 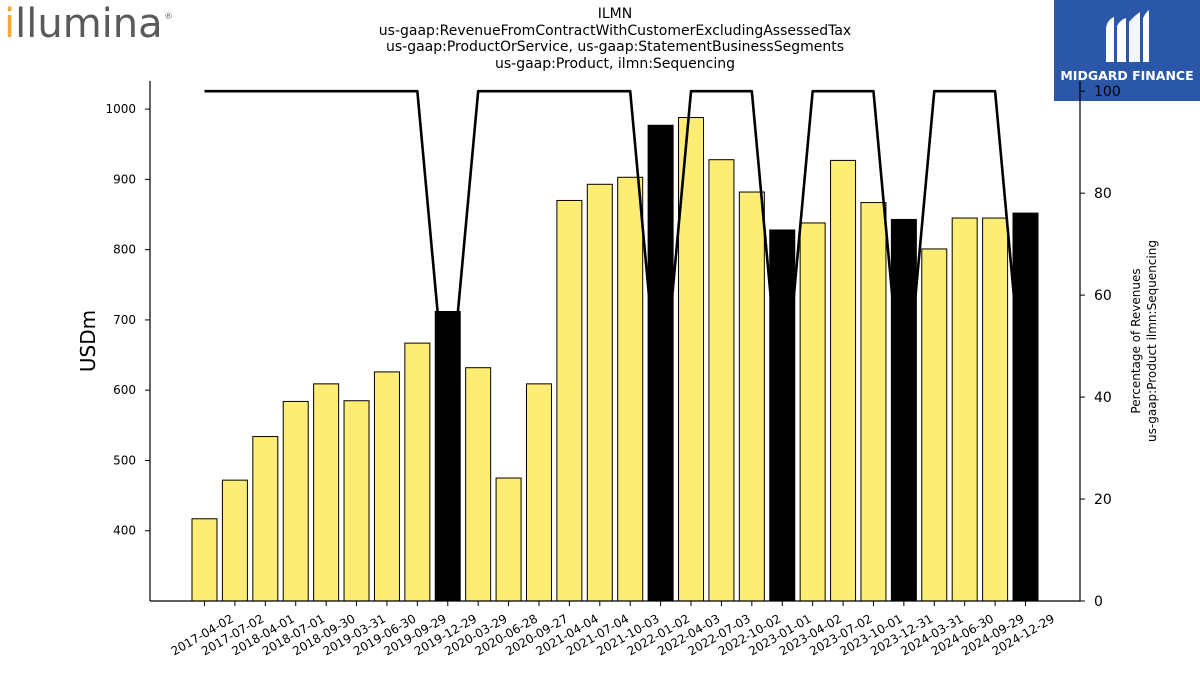 What do you see at coordinates (88, 341) in the screenshot?
I see `y-axis-label: USDm` at bounding box center [88, 341].